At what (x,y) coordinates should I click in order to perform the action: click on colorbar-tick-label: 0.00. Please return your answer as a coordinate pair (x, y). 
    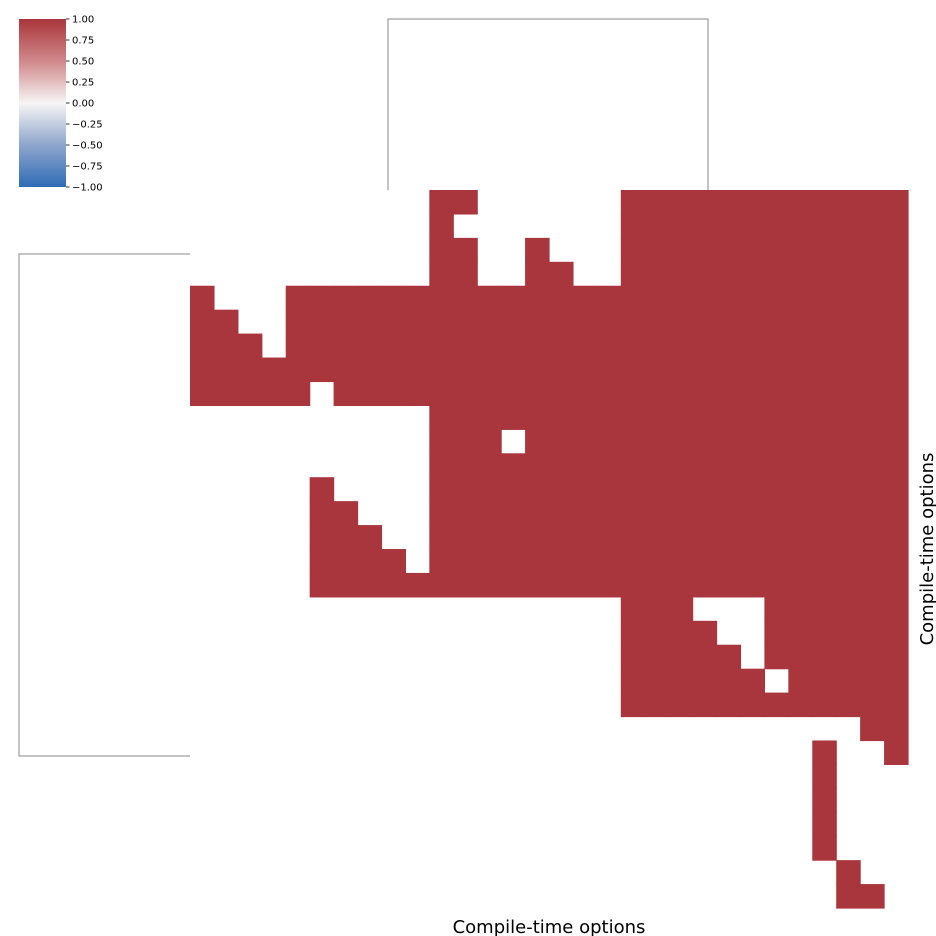
    Looking at the image, I should click on (83, 104).